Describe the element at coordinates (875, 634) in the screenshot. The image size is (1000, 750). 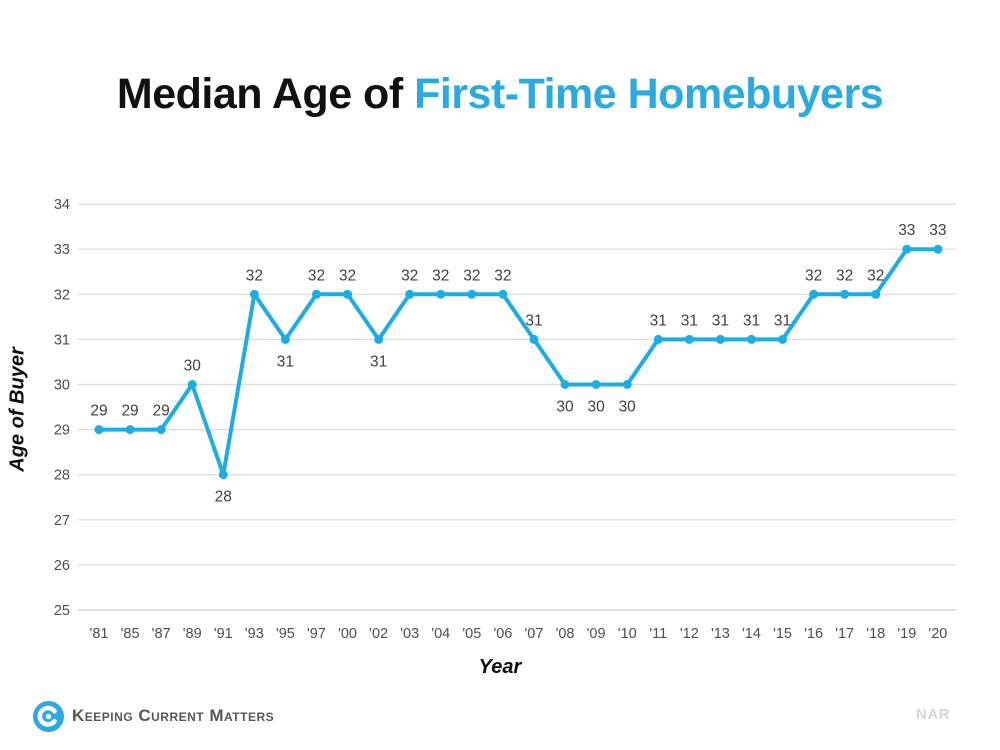
I see `x-tick-label: '18` at that location.